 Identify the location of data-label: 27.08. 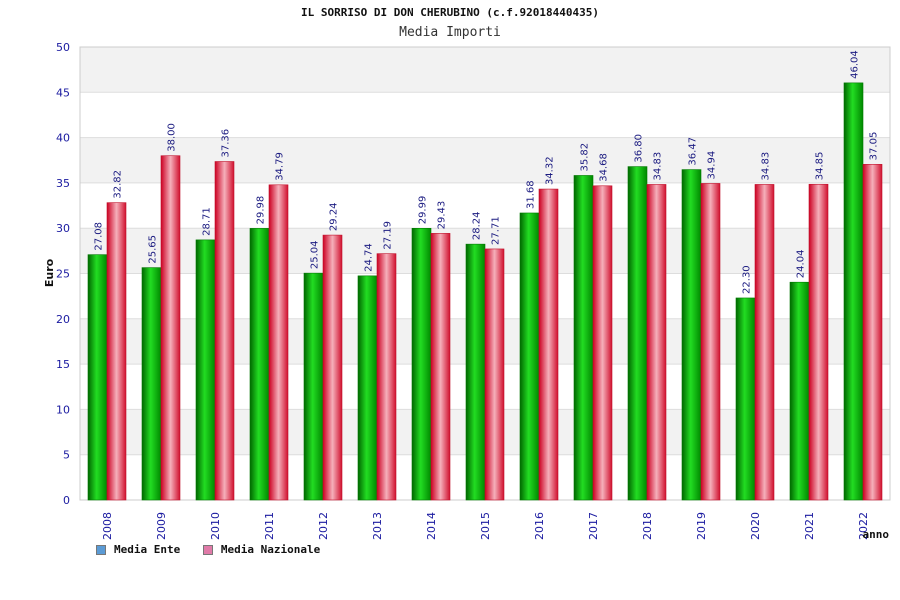
(99, 236).